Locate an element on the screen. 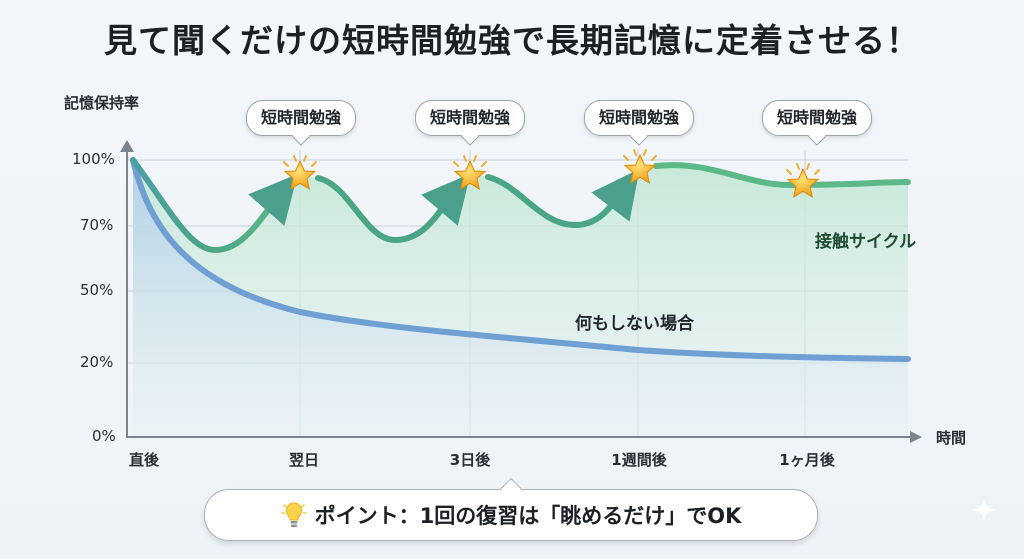 The width and height of the screenshot is (1024, 559). x-tick-1-week: 1週間後 is located at coordinates (639, 460).